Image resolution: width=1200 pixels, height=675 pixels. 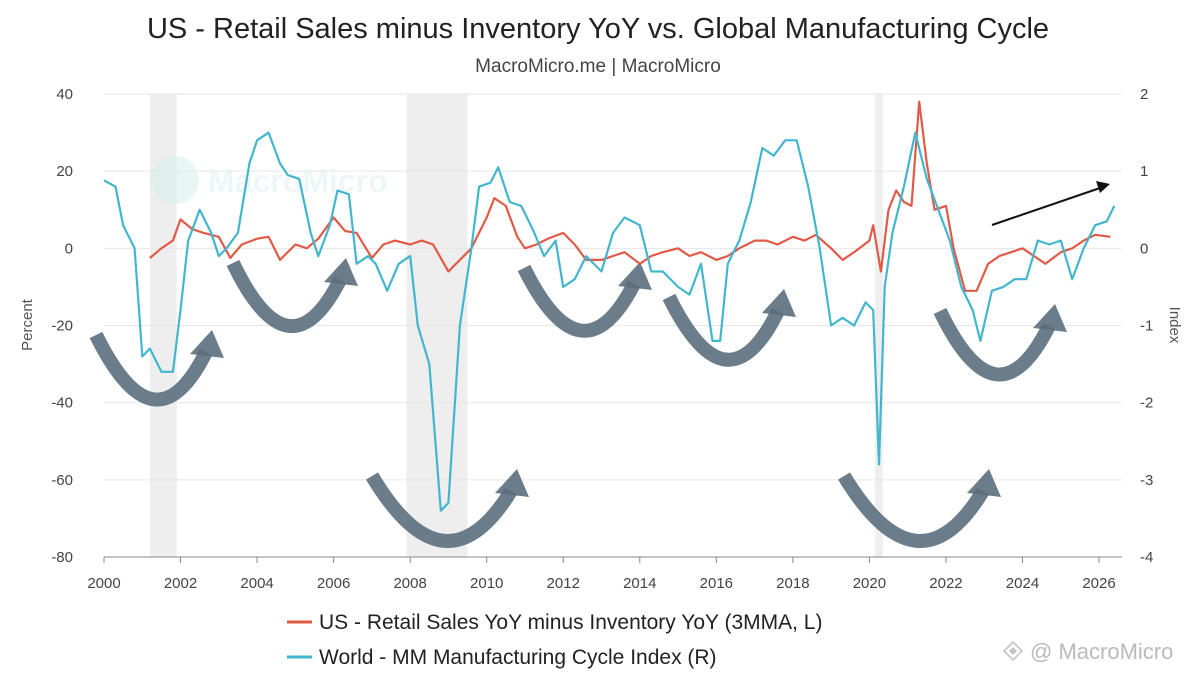 I want to click on trend-arrow-line, so click(x=1046, y=206).